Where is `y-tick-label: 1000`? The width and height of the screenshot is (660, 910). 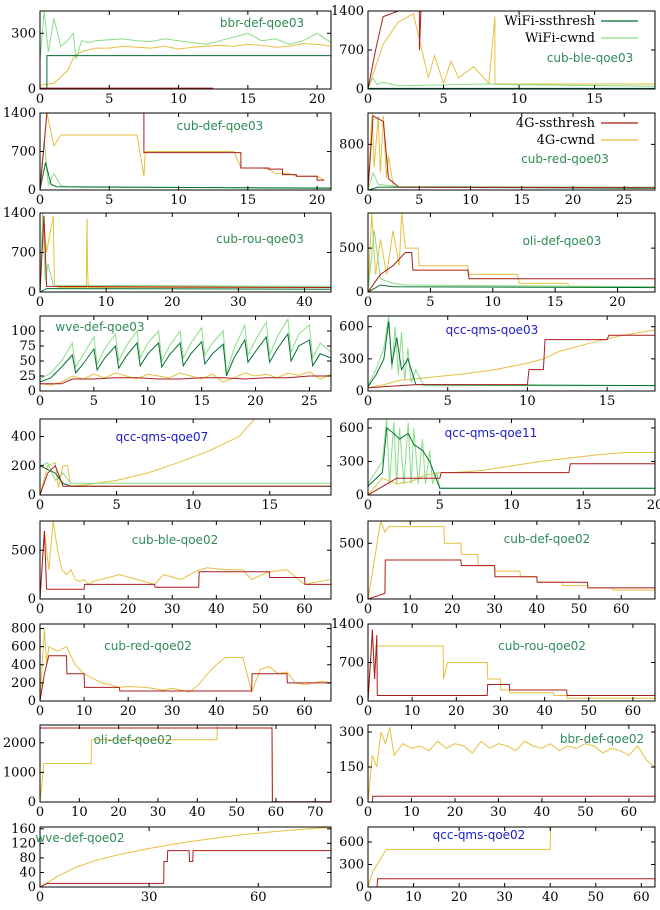 y-tick-label: 1000 is located at coordinates (19, 772).